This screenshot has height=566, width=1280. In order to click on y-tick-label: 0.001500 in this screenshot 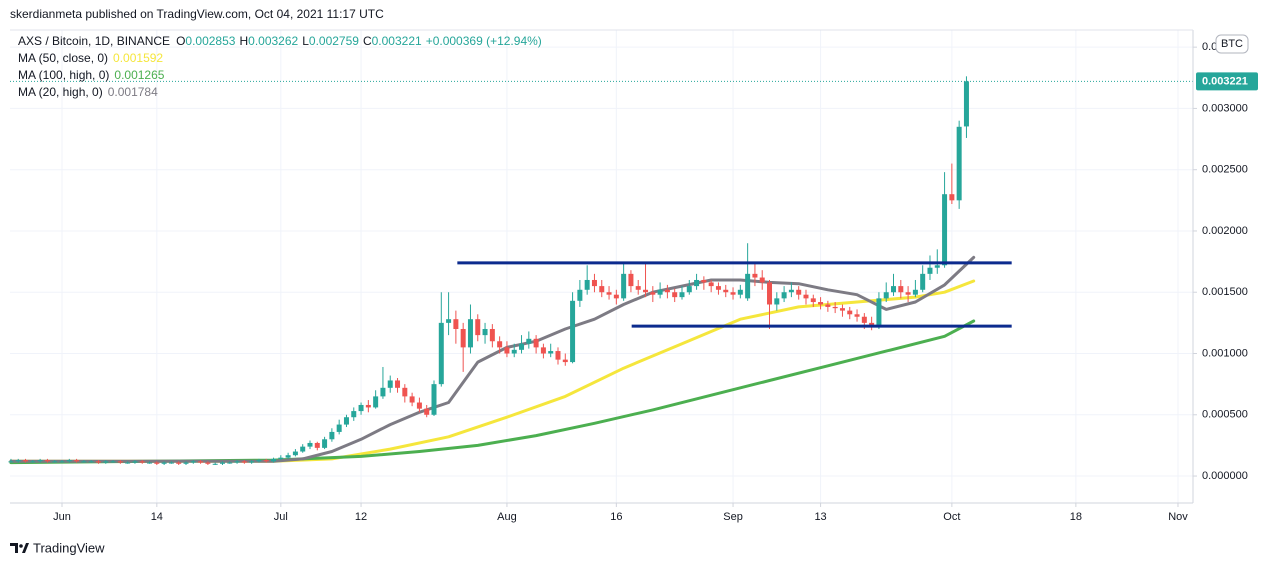, I will do `click(1225, 292)`.